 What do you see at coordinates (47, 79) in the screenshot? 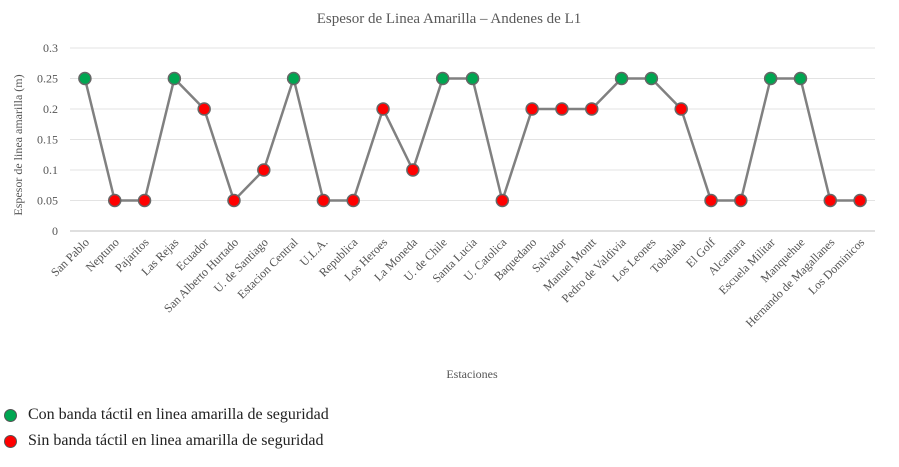
I see `y-tick-label: 0.25` at bounding box center [47, 79].